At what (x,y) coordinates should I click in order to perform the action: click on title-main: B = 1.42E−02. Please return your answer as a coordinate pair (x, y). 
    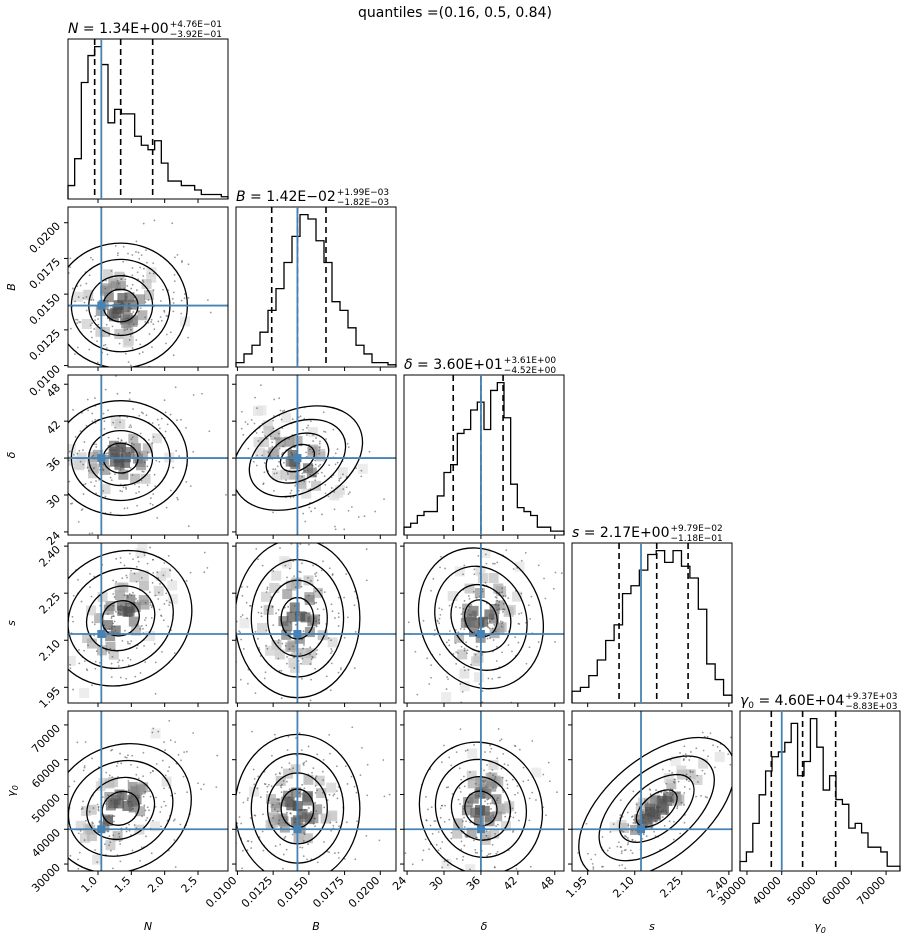
    Looking at the image, I should click on (286, 197).